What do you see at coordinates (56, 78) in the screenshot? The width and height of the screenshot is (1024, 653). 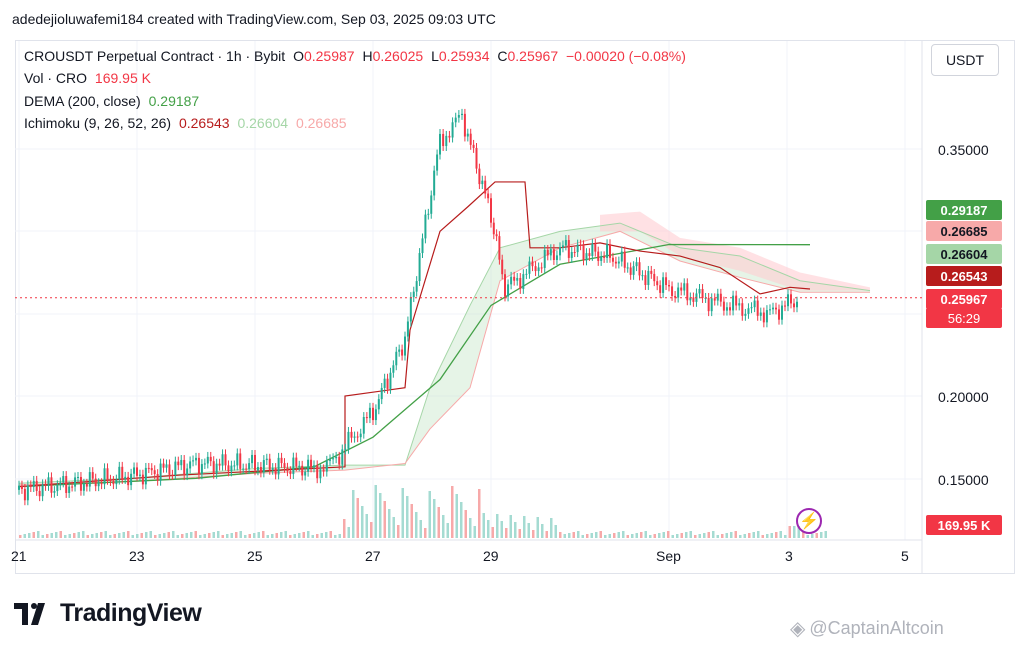 I see `legend-volume-label: Vol · CRO` at bounding box center [56, 78].